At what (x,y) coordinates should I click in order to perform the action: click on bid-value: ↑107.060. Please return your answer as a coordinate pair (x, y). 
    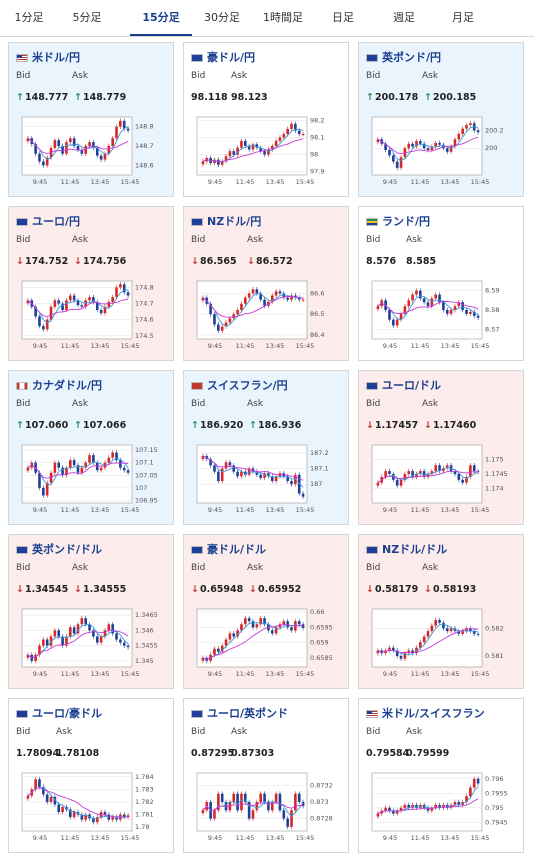
    Looking at the image, I should click on (42, 425).